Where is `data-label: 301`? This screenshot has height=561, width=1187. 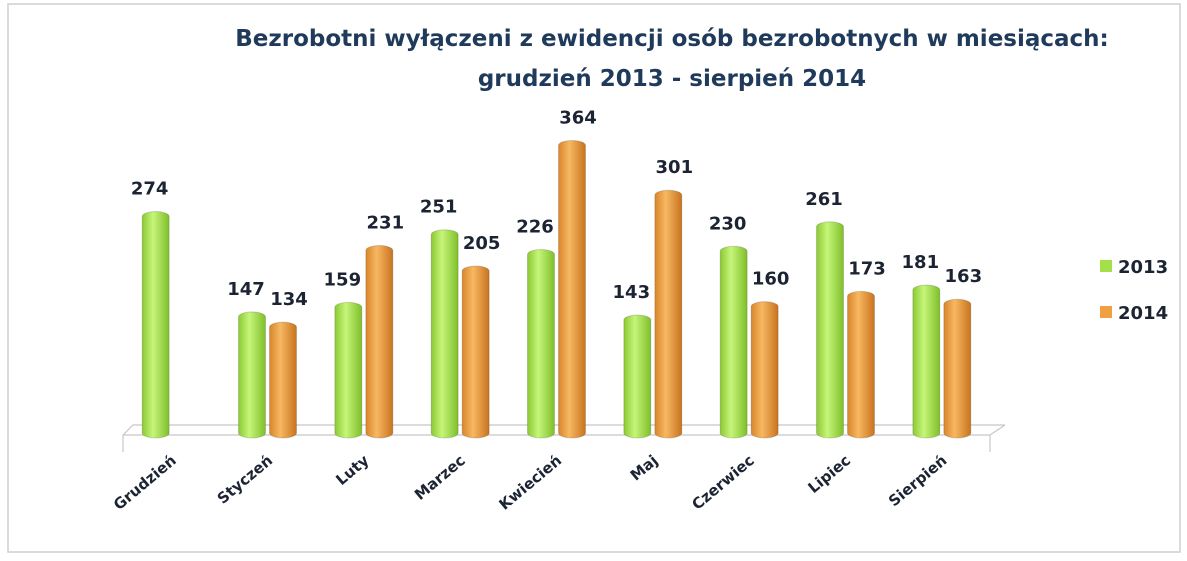 data-label: 301 is located at coordinates (675, 167).